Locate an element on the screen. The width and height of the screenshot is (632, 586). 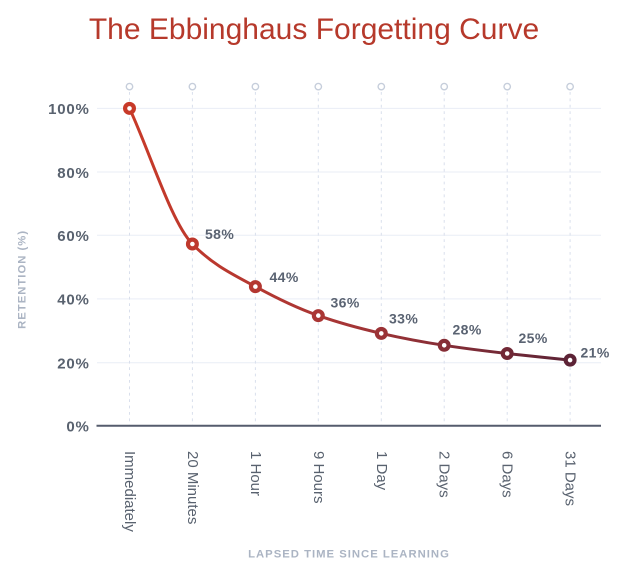
svg-text: 20 Minutes is located at coordinates (192, 487).